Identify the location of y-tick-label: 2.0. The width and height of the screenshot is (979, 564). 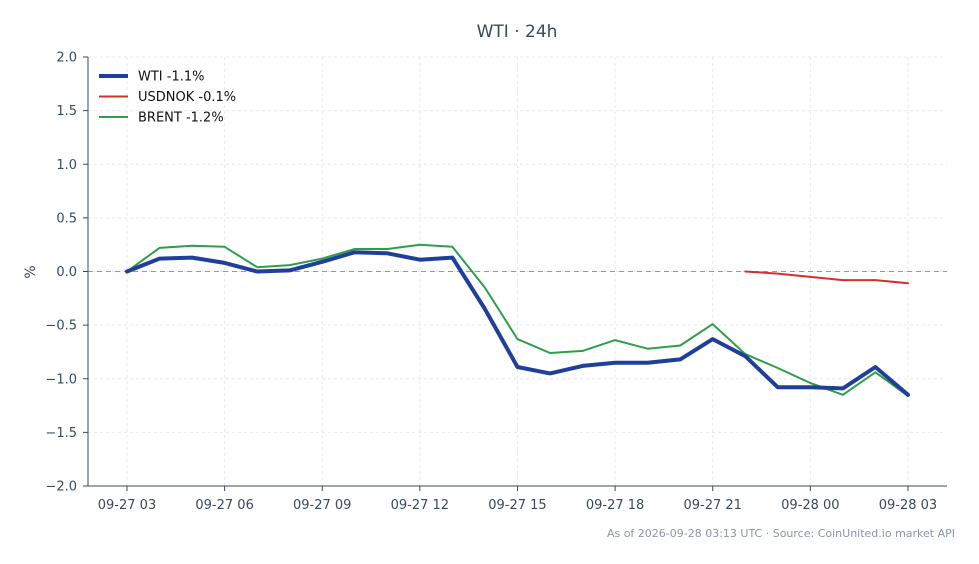
(66, 58).